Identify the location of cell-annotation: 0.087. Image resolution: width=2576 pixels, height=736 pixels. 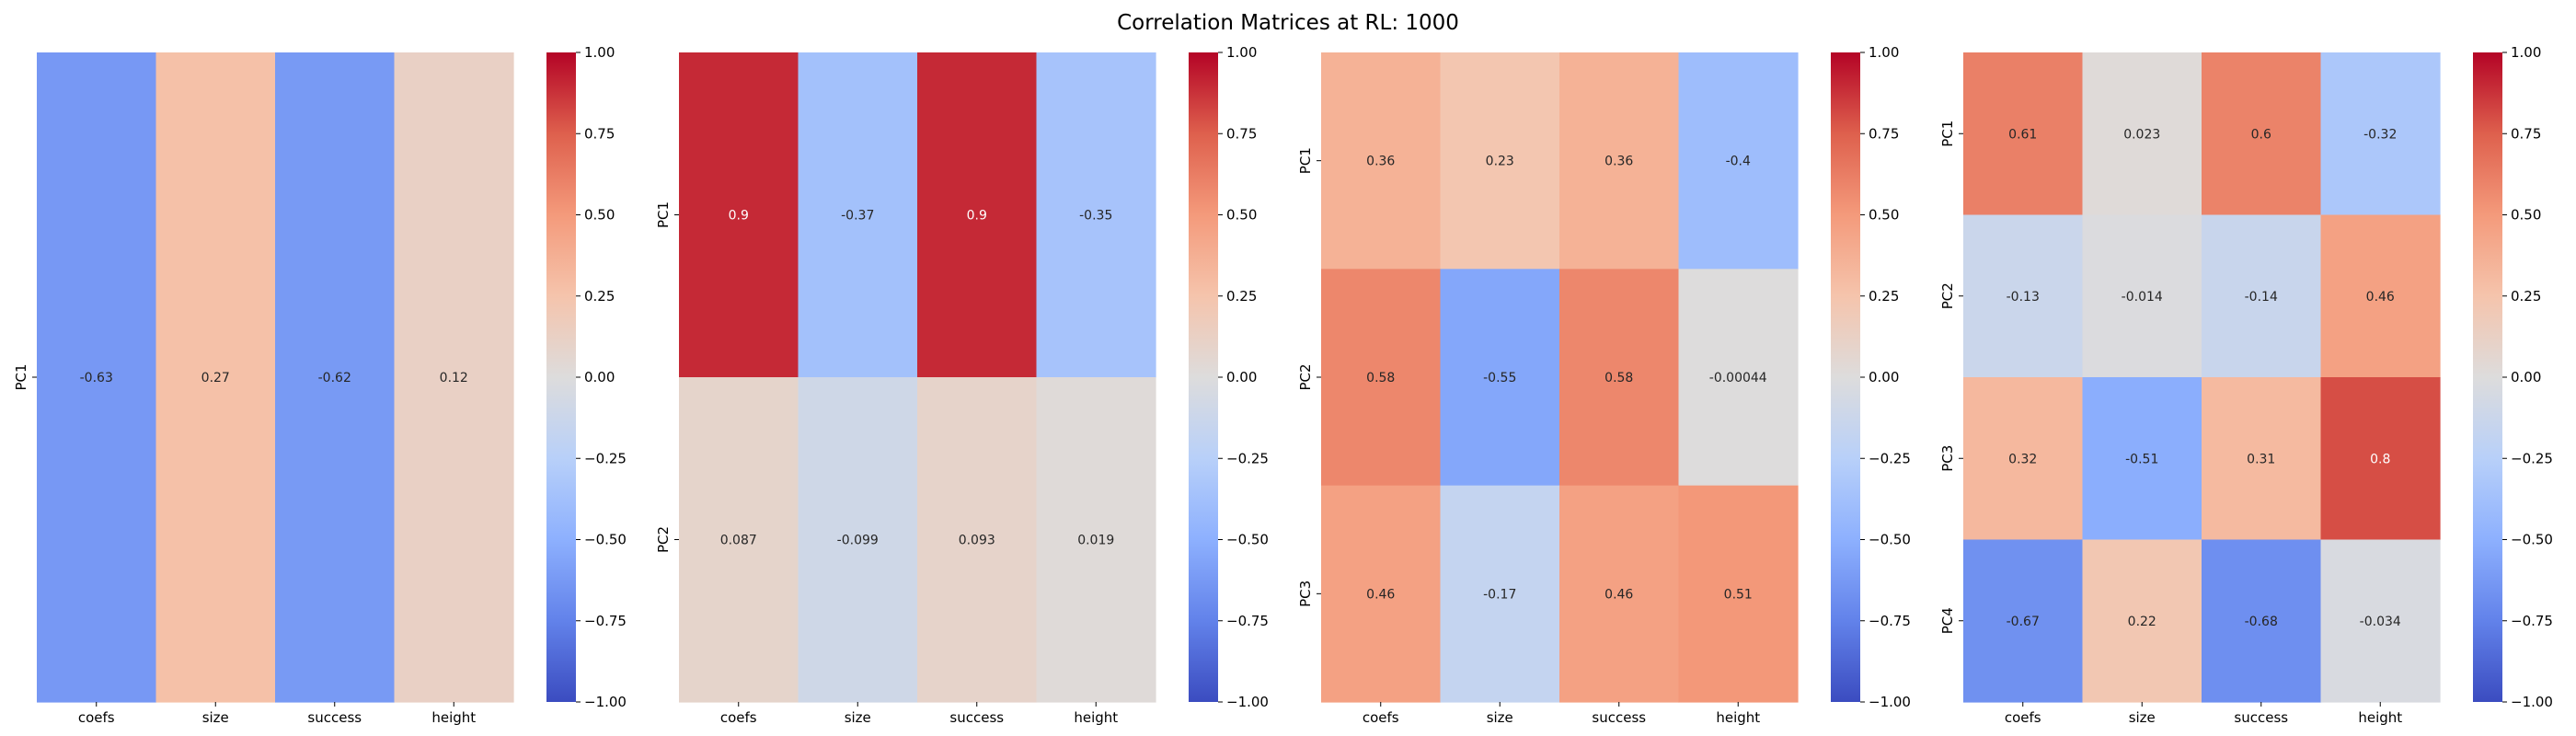
(738, 541).